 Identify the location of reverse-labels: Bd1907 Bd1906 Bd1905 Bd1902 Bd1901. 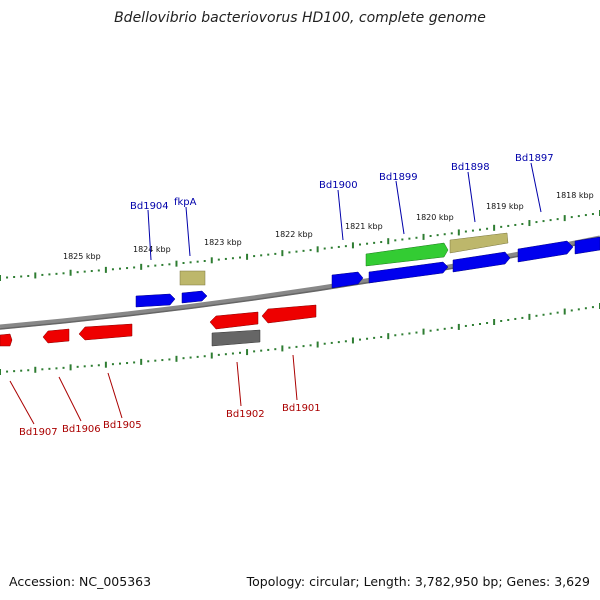
(170, 420).